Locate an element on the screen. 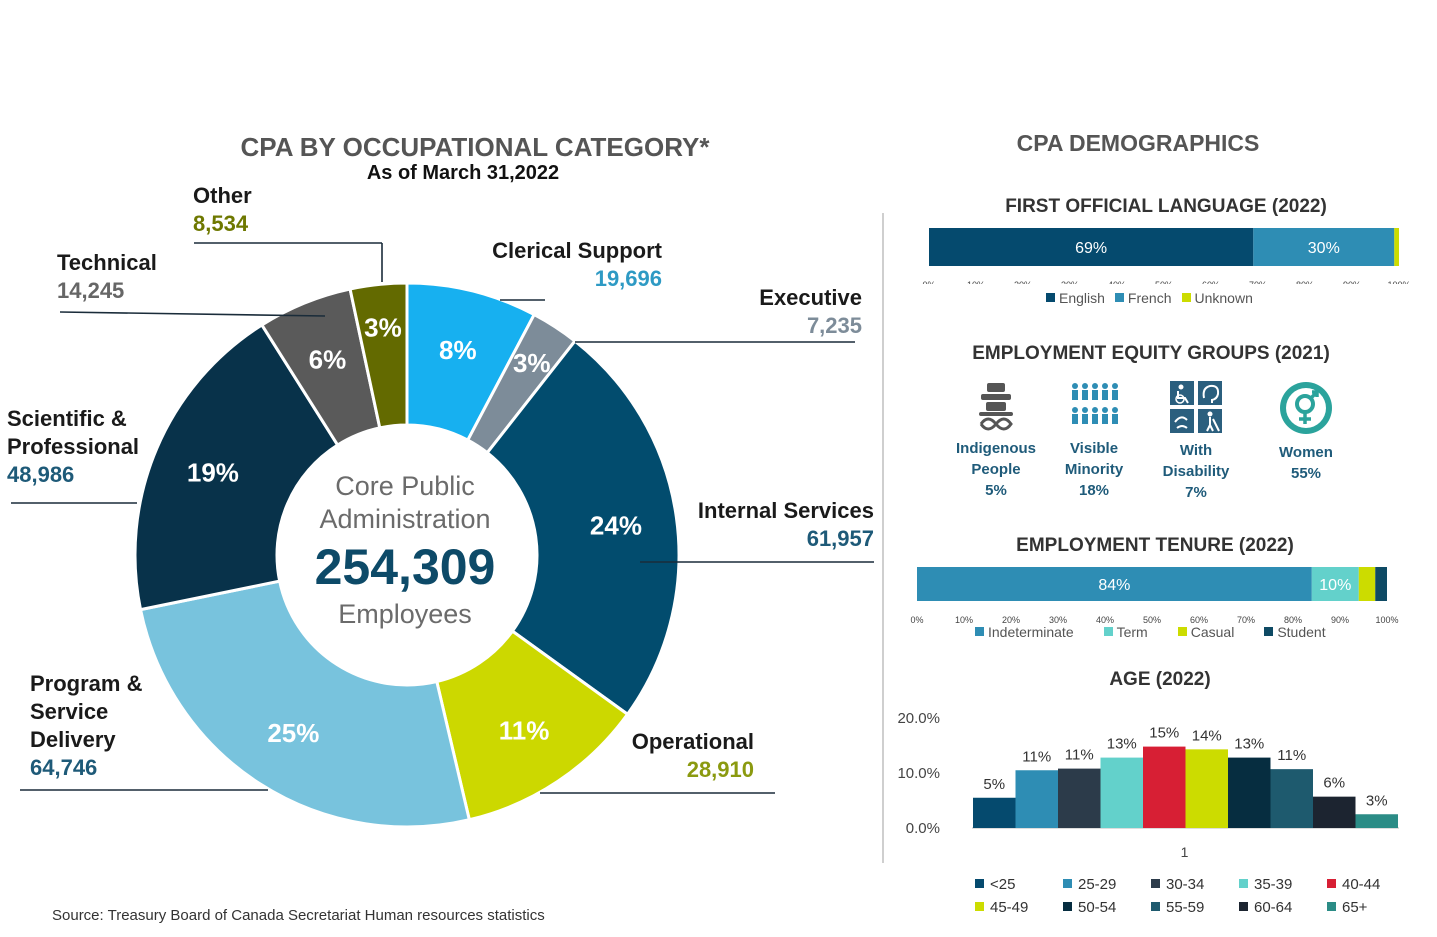 The height and width of the screenshot is (937, 1437). legend-label: 45-49 is located at coordinates (1009, 907).